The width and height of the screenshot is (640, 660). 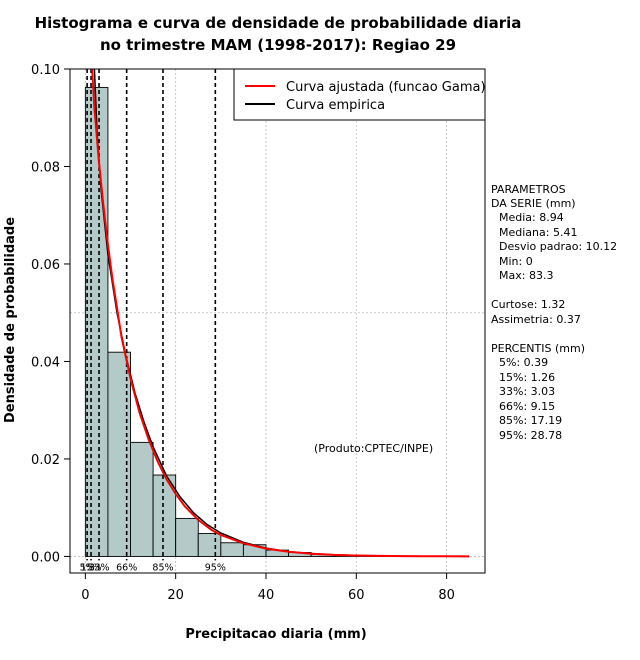 What do you see at coordinates (126, 567) in the screenshot?
I see `percentile-label-3: 66%` at bounding box center [126, 567].